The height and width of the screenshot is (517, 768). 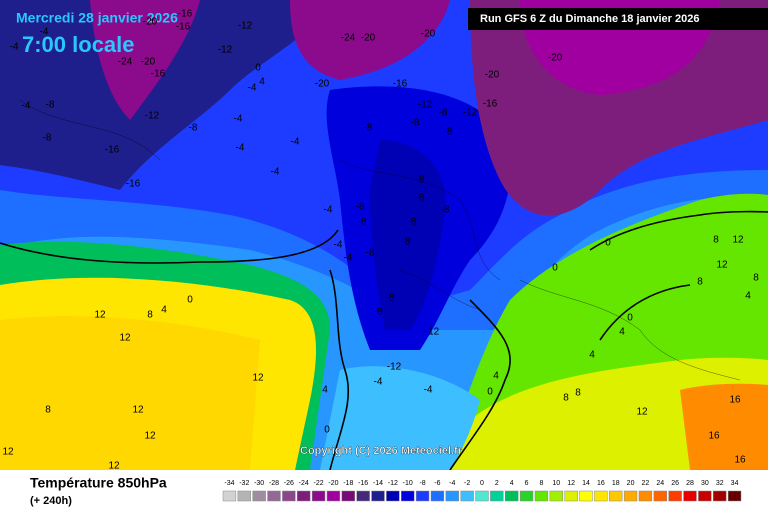 What do you see at coordinates (78, 44) in the screenshot?
I see `forecast-time: 7:00 locale` at bounding box center [78, 44].